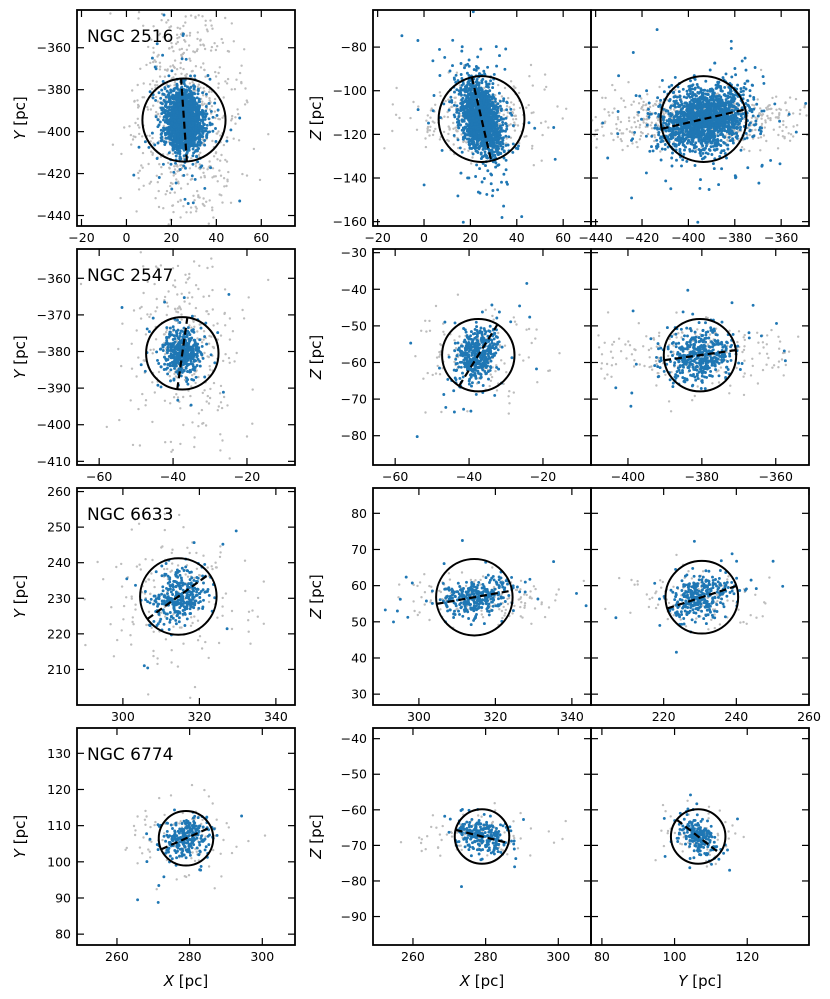  What do you see at coordinates (171, 237) in the screenshot?
I see `x-tick-label: 20` at bounding box center [171, 237].